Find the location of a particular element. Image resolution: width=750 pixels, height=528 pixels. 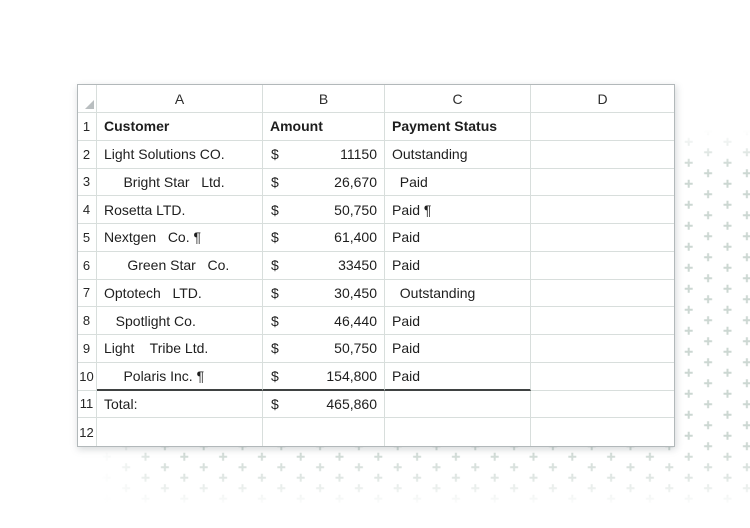

row-header-1: 1 is located at coordinates (87, 127).